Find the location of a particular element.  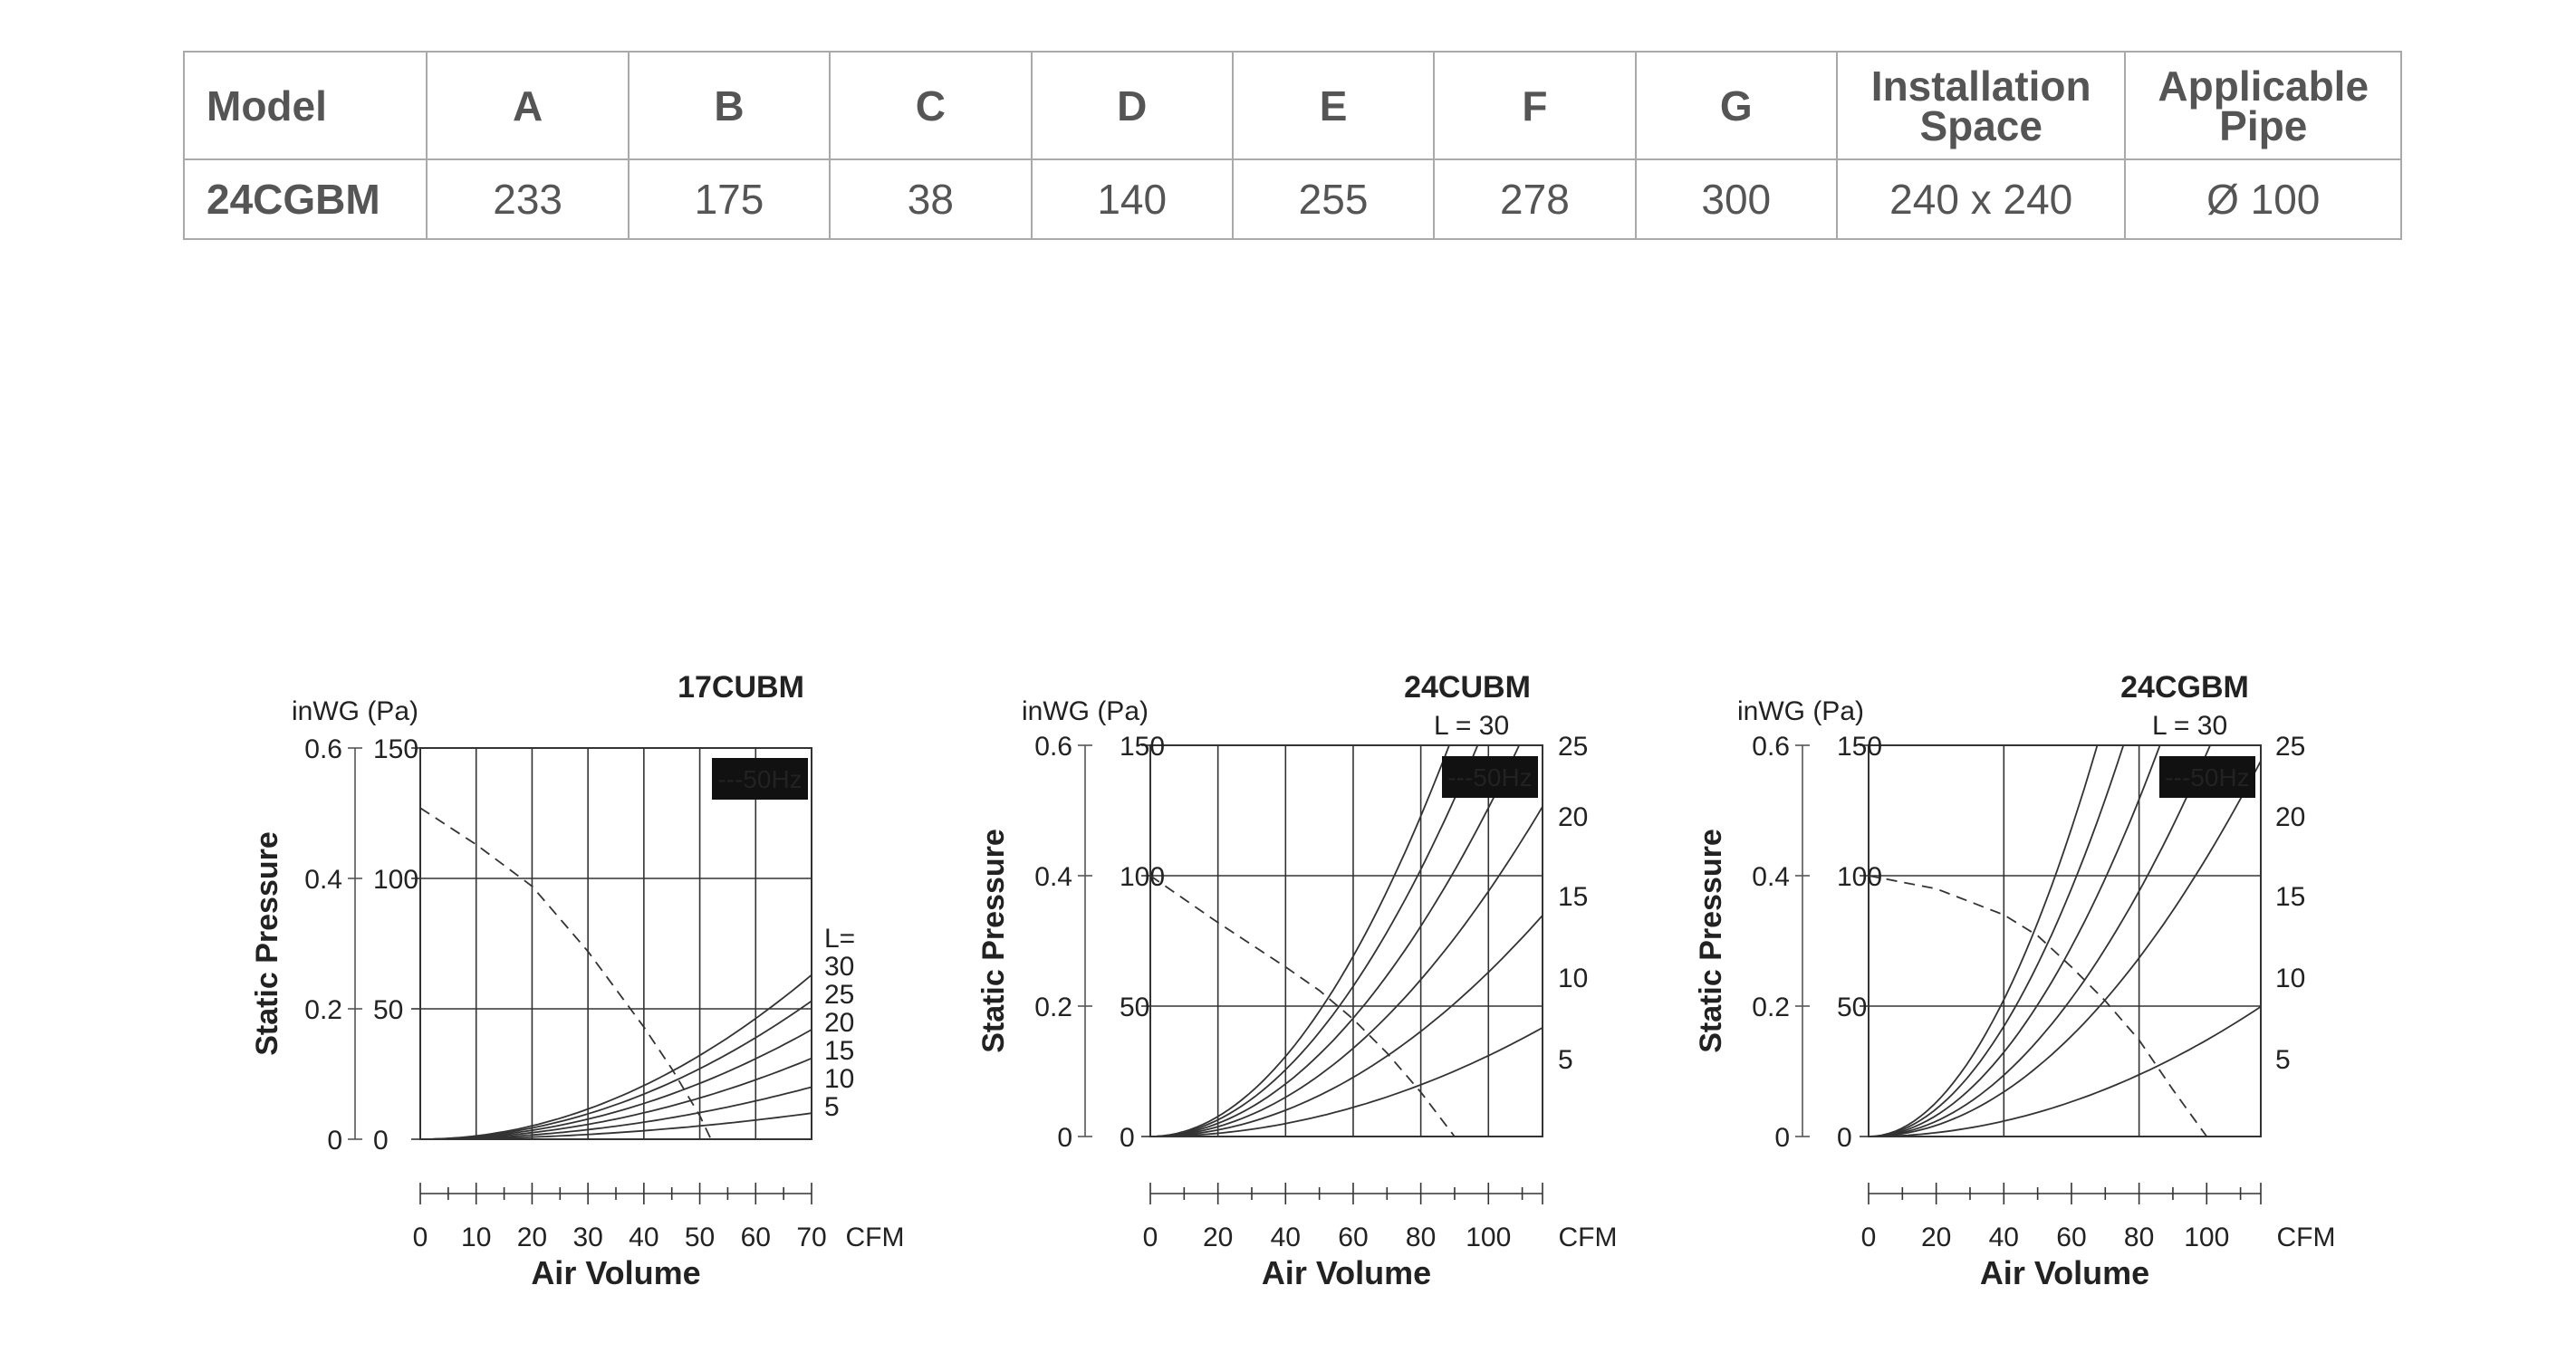

cell-f: 278 is located at coordinates (1535, 199).